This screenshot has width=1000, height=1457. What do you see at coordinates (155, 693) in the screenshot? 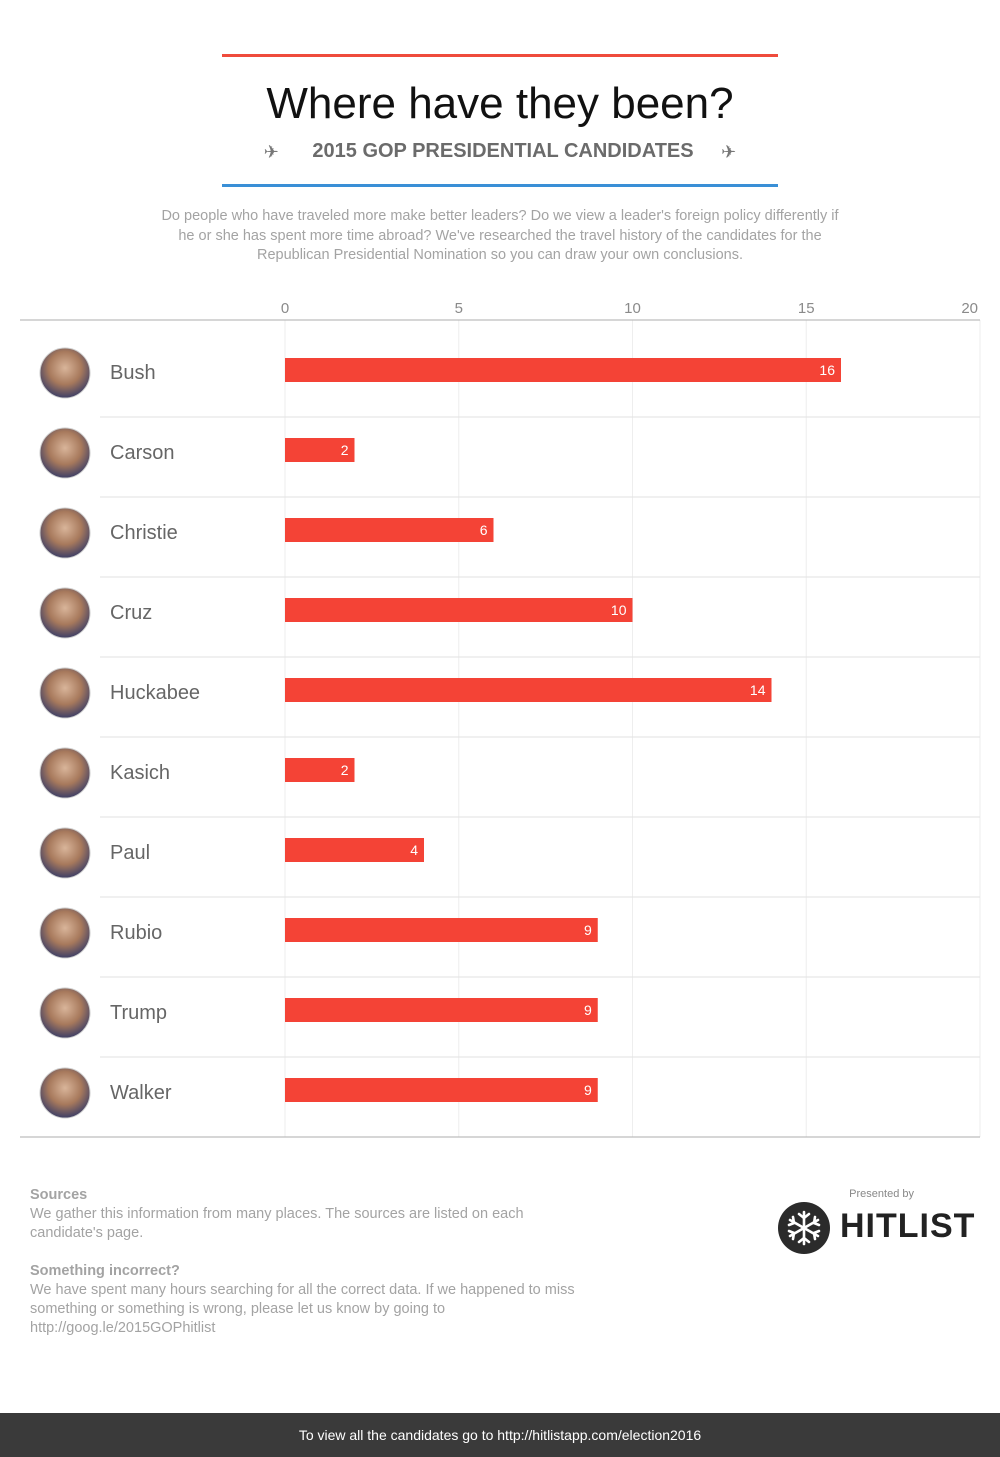
I see `category-label: Huckabee` at bounding box center [155, 693].